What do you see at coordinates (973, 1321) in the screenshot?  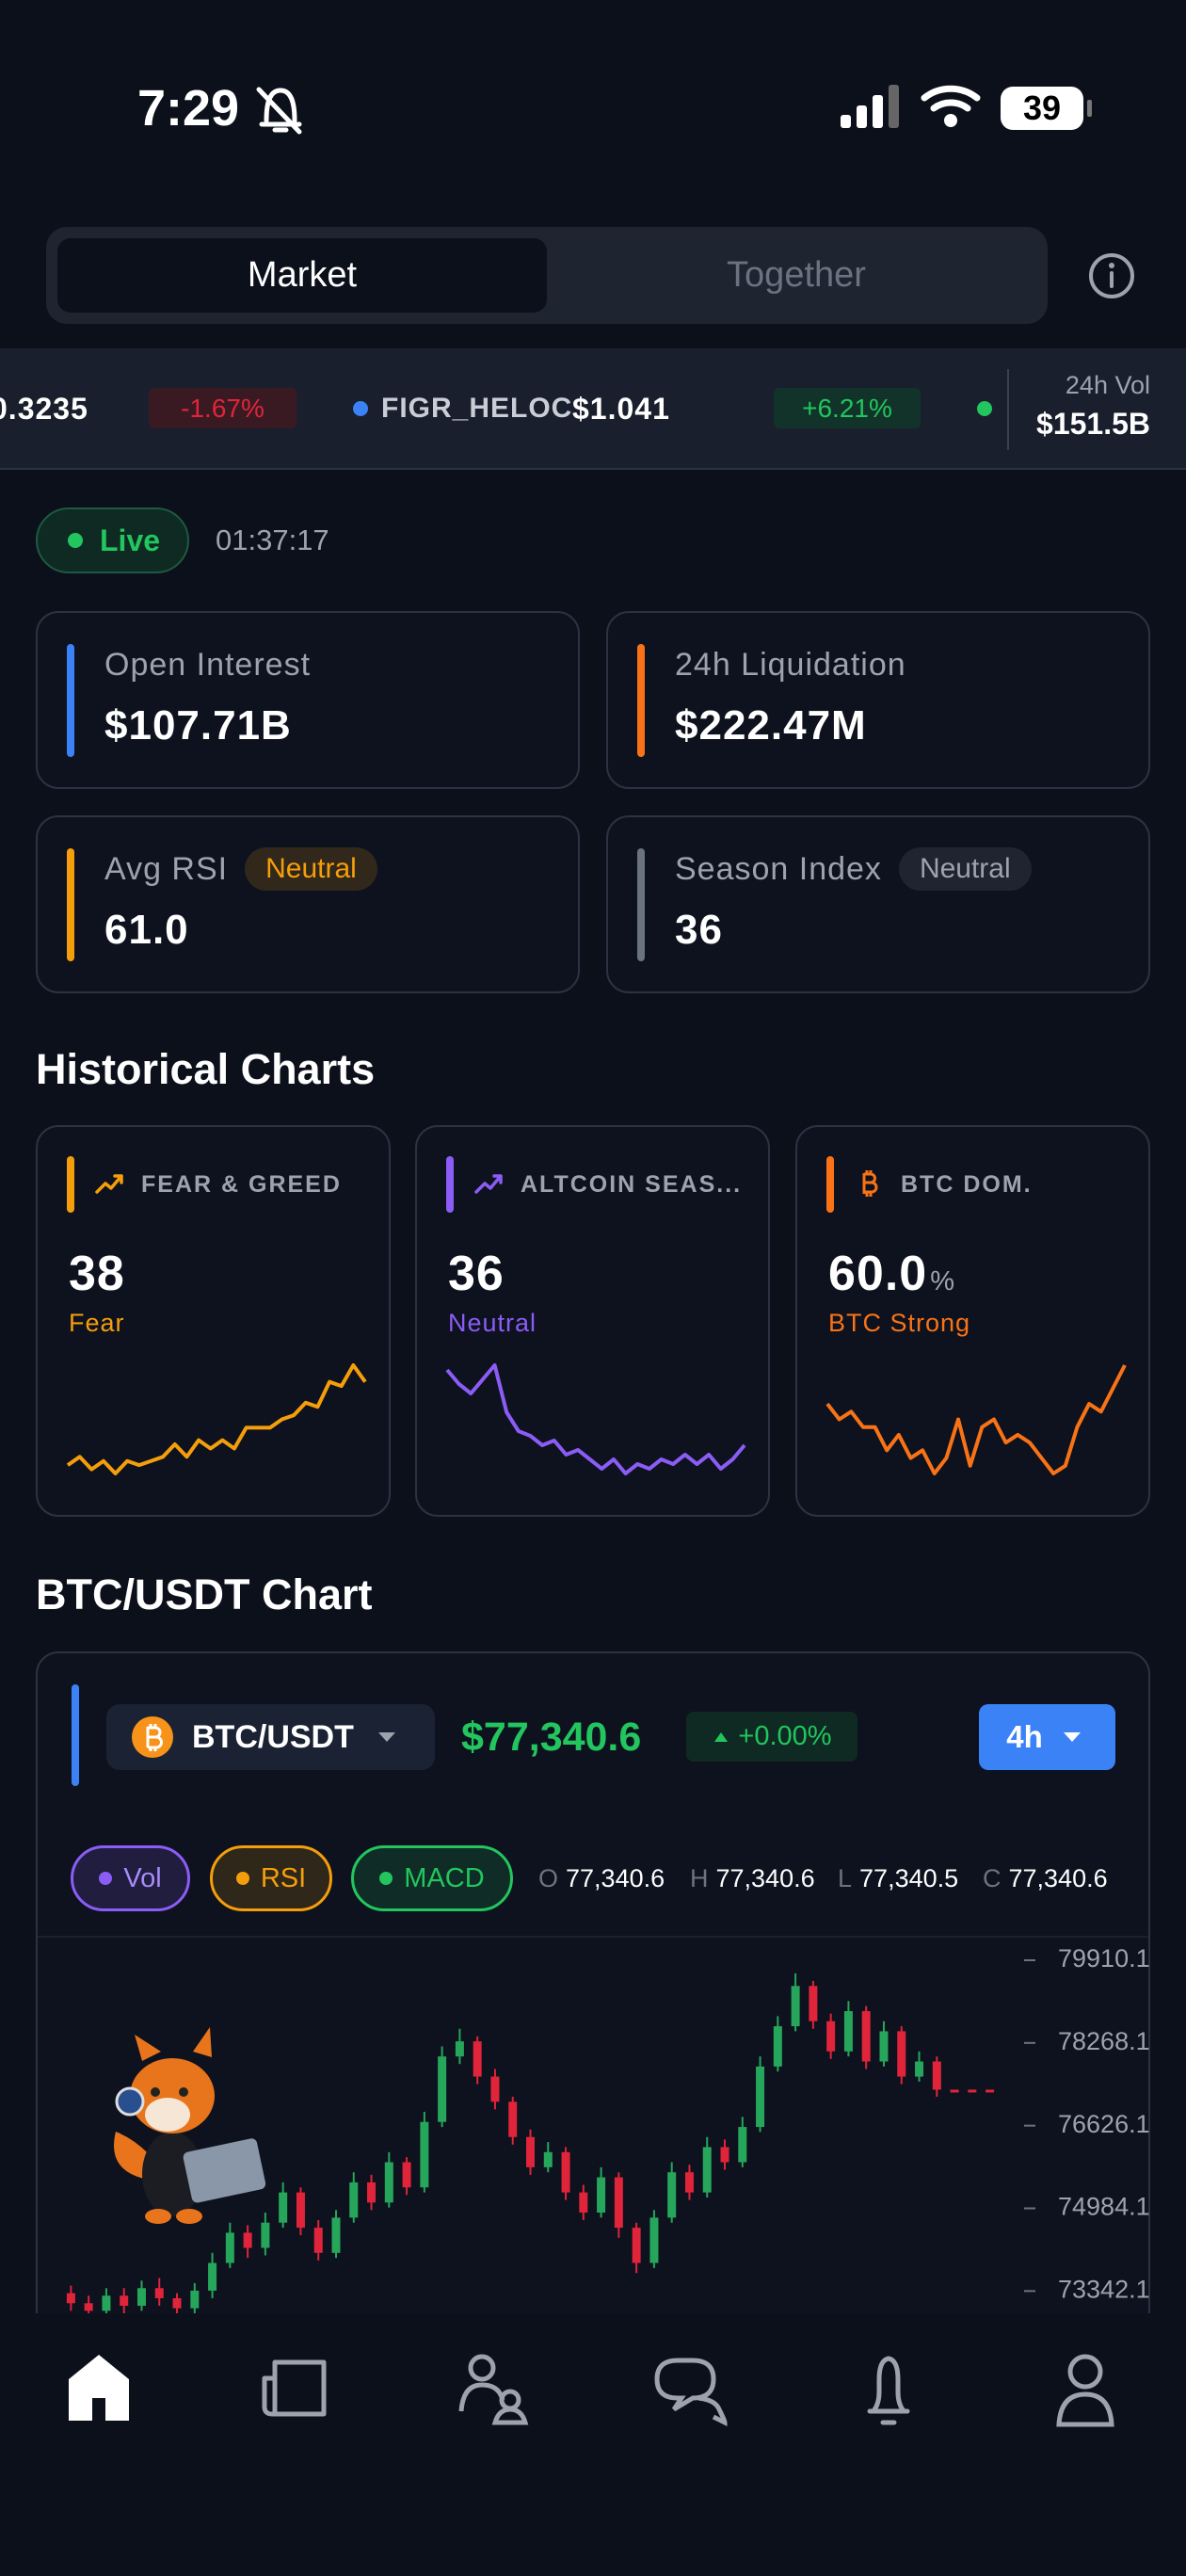 I see `history-card: BTC DOM. 60.0% BTC Strong` at bounding box center [973, 1321].